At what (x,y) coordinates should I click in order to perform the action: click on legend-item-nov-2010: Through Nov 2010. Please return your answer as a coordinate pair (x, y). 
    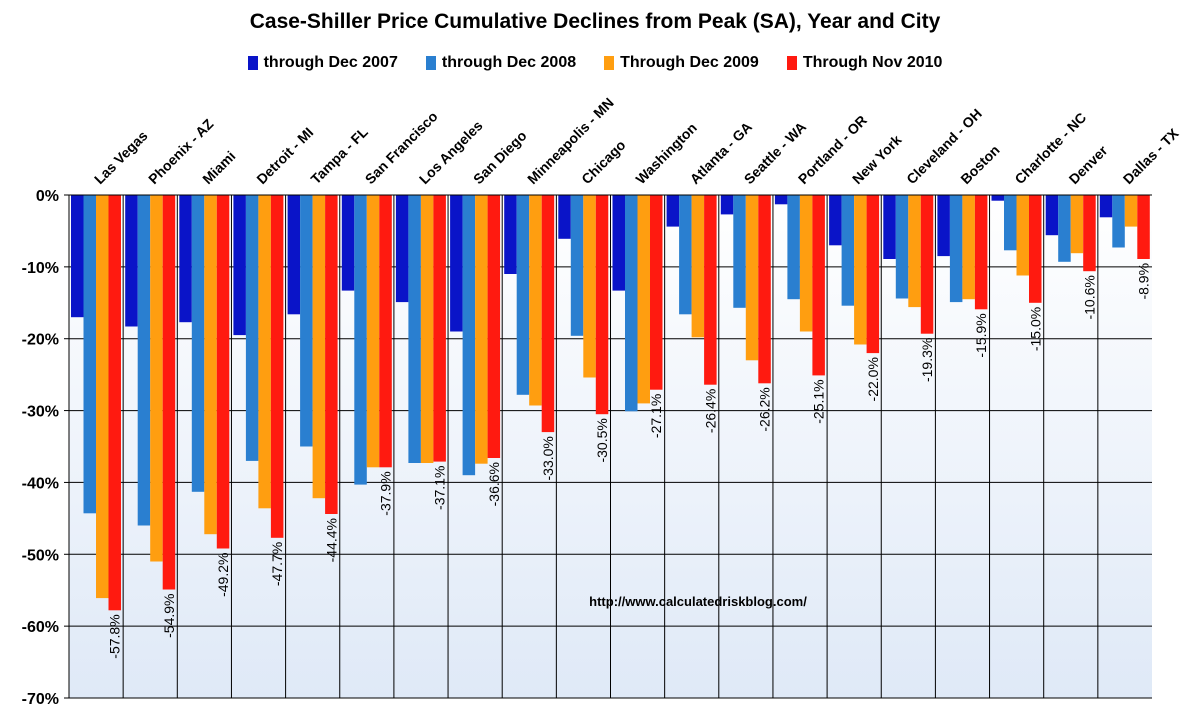
    Looking at the image, I should click on (864, 63).